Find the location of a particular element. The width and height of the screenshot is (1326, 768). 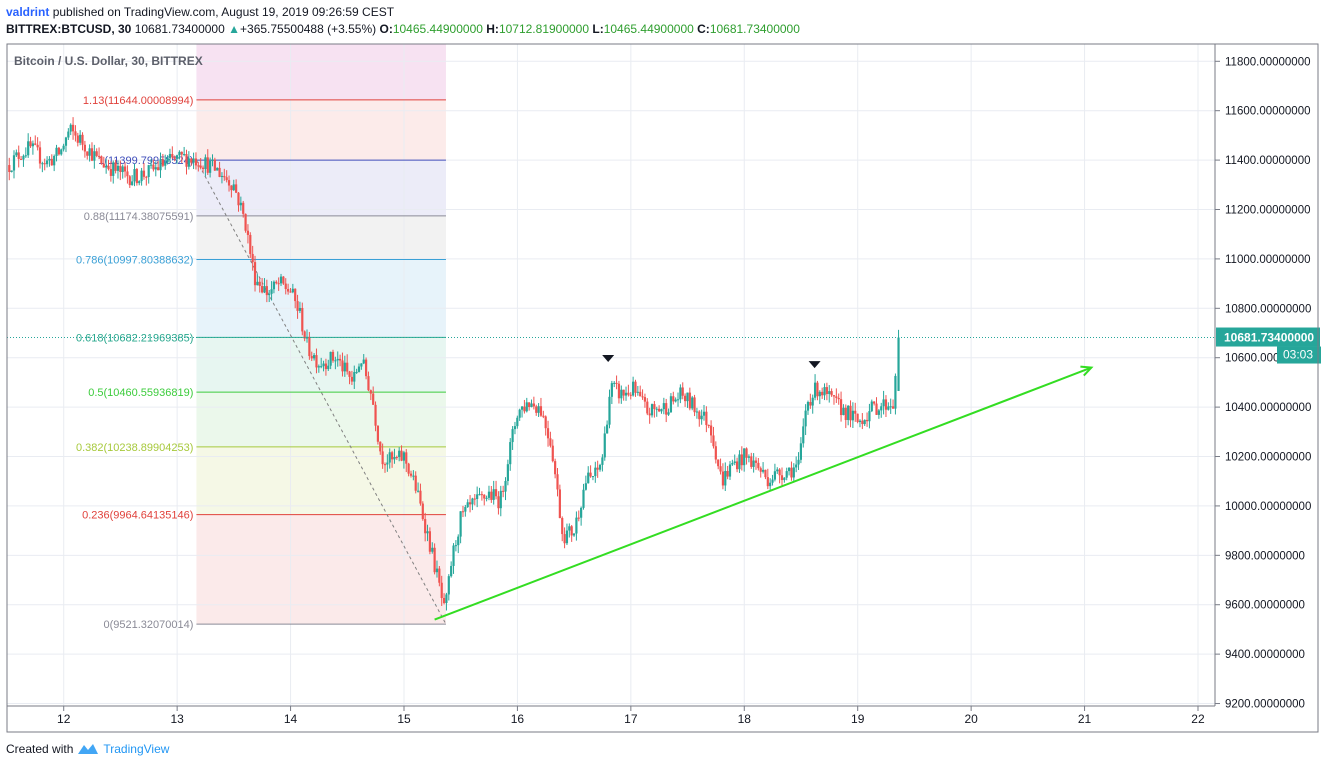

price-change: +365.75500488 (+3.55%) is located at coordinates (308, 29).